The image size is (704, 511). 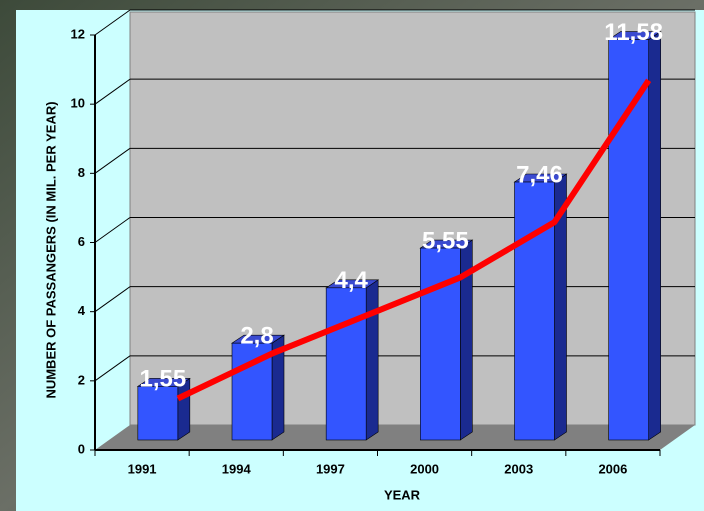 I want to click on y-tick-label: 2, so click(x=81, y=379).